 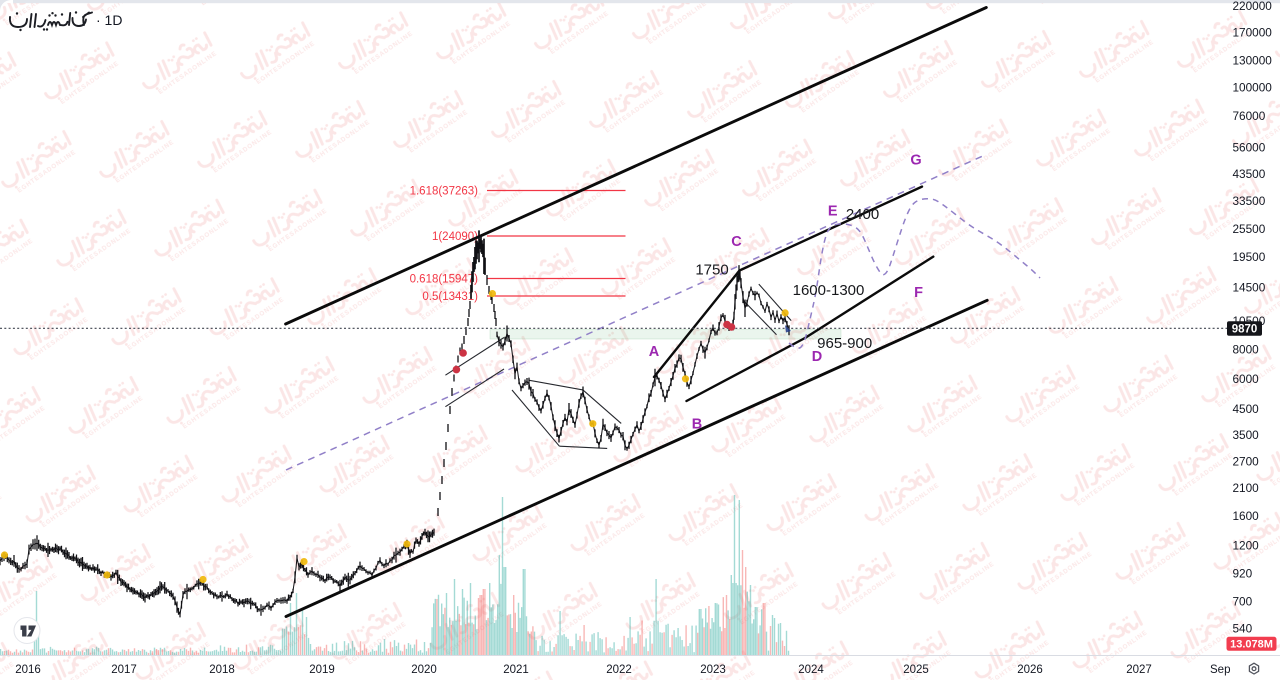 What do you see at coordinates (1243, 628) in the screenshot?
I see `svg-text: 540` at bounding box center [1243, 628].